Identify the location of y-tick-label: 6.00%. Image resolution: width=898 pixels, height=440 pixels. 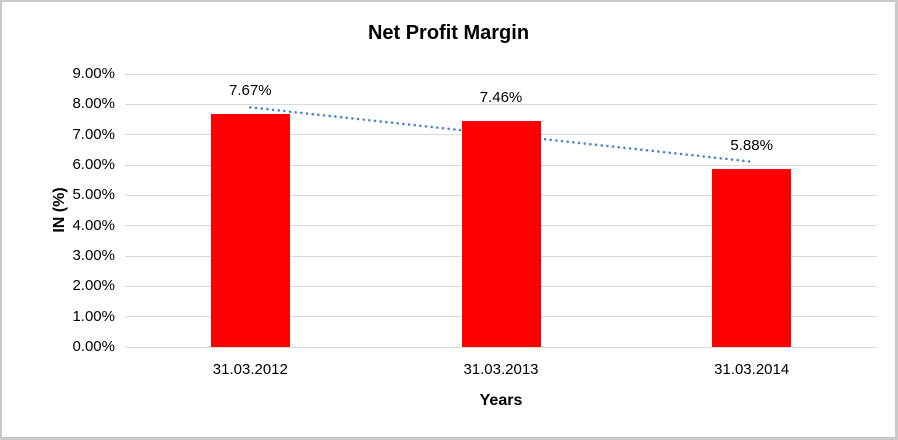
(93, 164).